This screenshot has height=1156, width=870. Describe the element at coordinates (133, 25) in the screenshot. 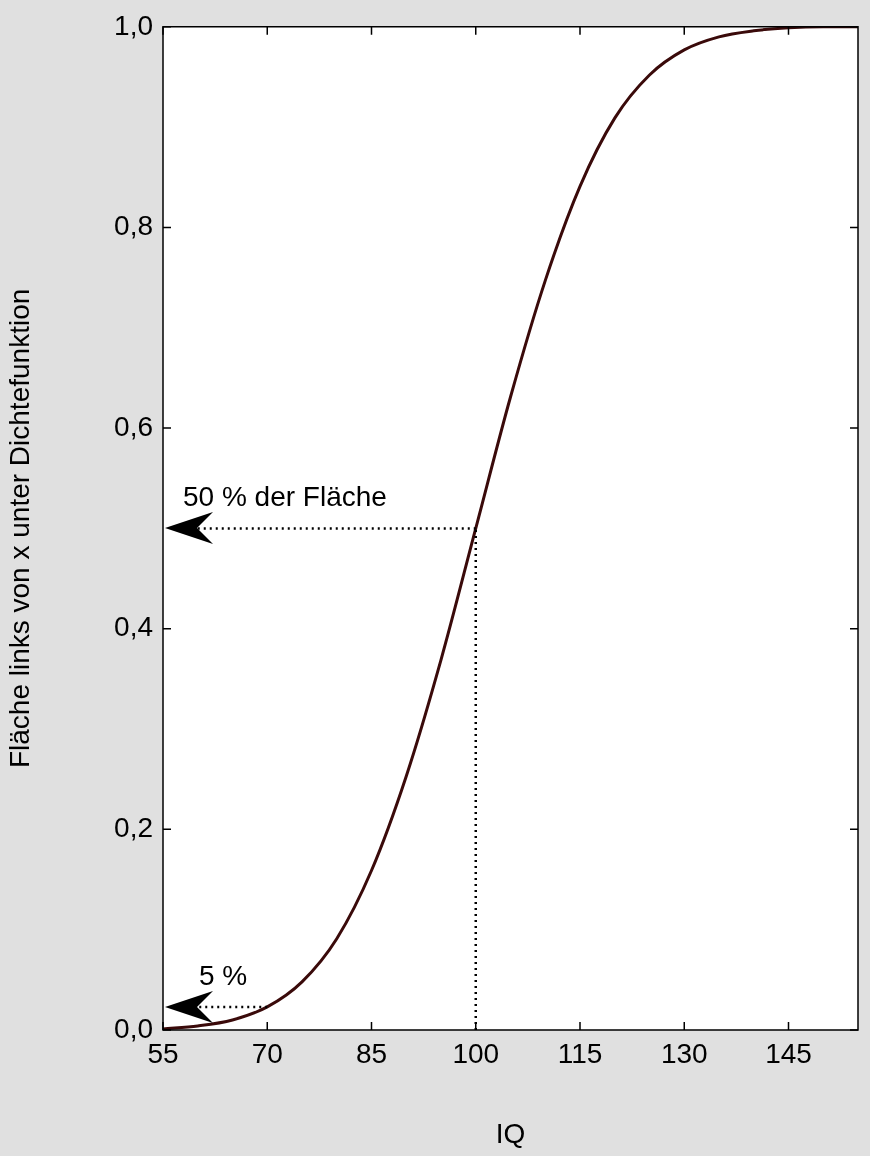

I see `y-tick-label: 1,0` at that location.